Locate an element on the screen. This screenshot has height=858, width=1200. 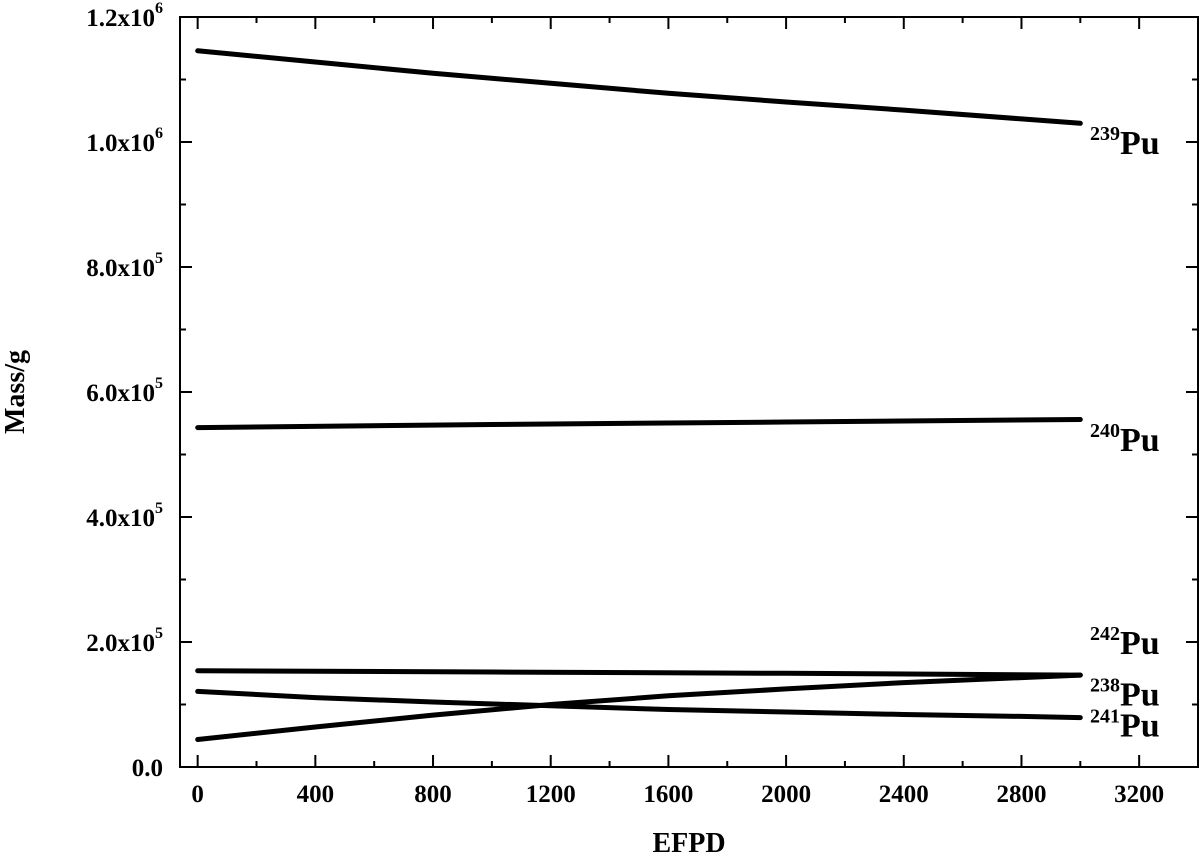
y-tick-label: 6.0x10⁵ is located at coordinates (124, 391).